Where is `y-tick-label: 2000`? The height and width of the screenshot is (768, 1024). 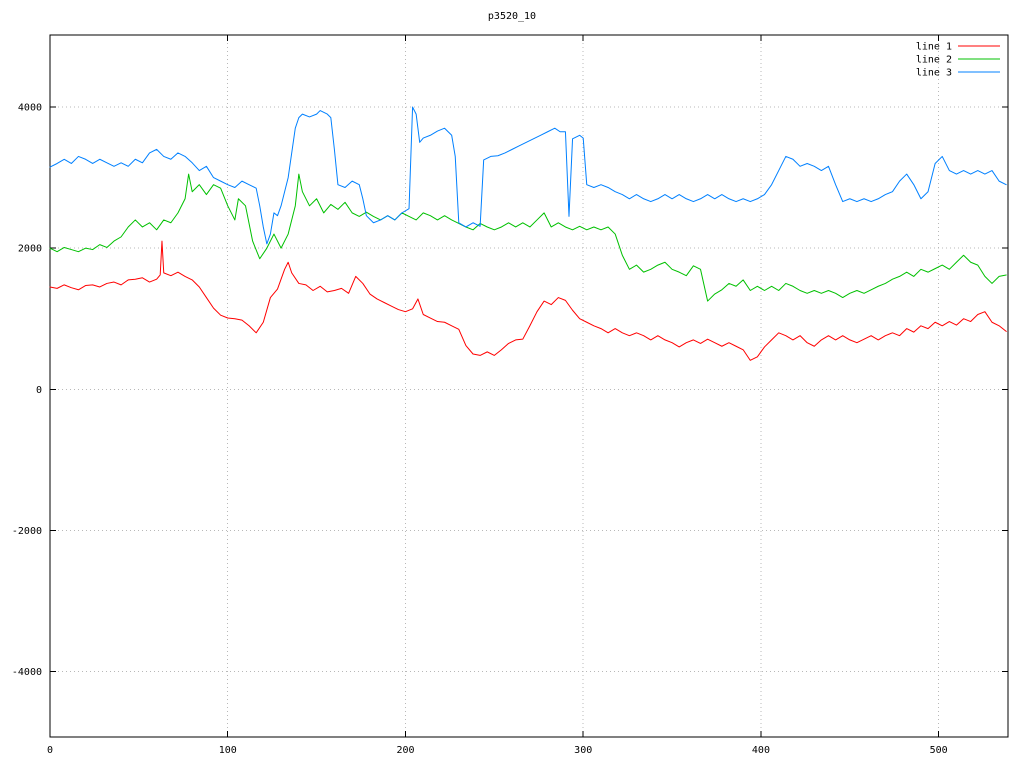
y-tick-label: 2000 is located at coordinates (30, 249).